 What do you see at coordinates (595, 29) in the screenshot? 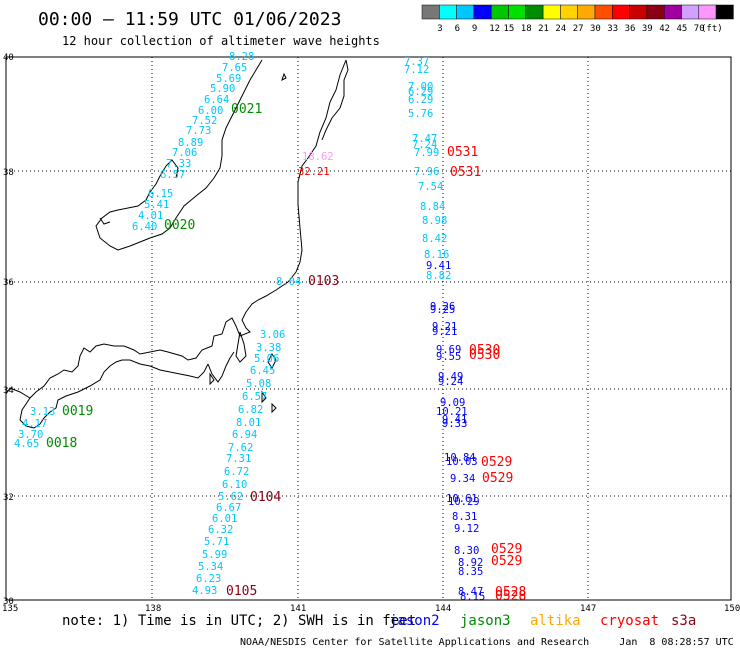
I see `legend-label: 30` at bounding box center [595, 29].